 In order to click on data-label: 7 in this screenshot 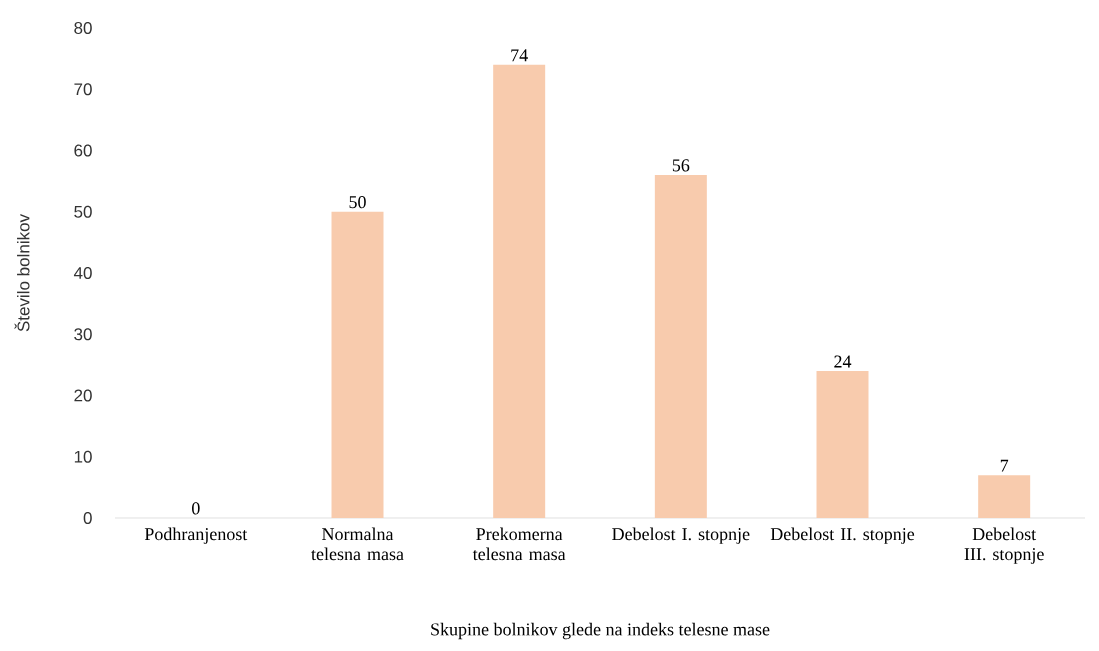, I will do `click(1004, 465)`.